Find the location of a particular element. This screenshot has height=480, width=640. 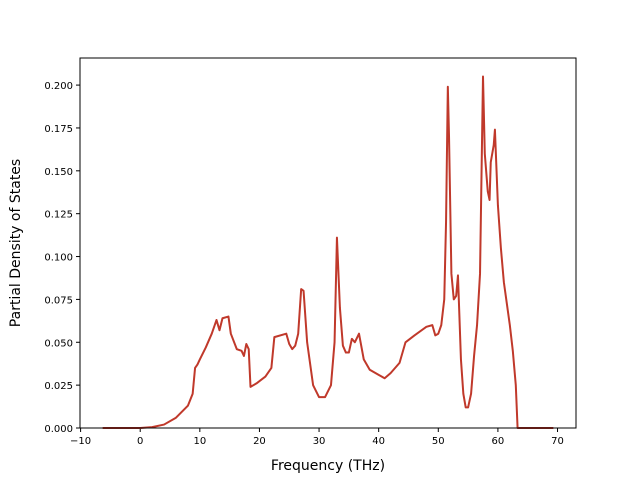

y-tick-label: 0.025 is located at coordinates (58, 386).